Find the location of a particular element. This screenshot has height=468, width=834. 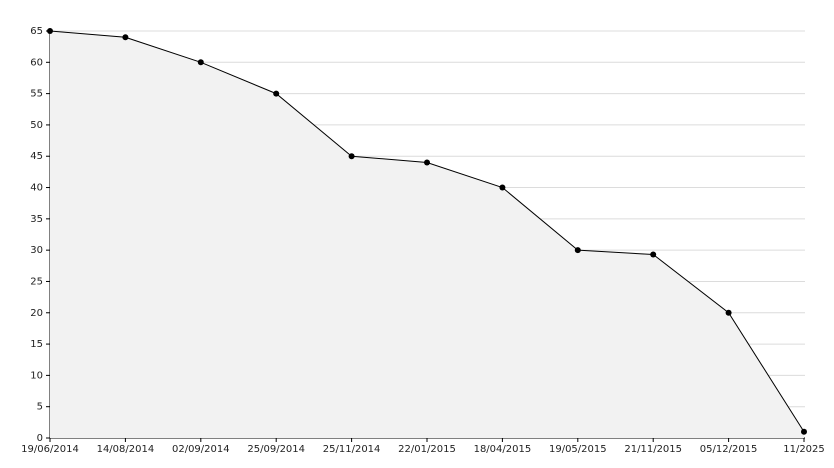

y-tick-label: 30 is located at coordinates (36, 250).